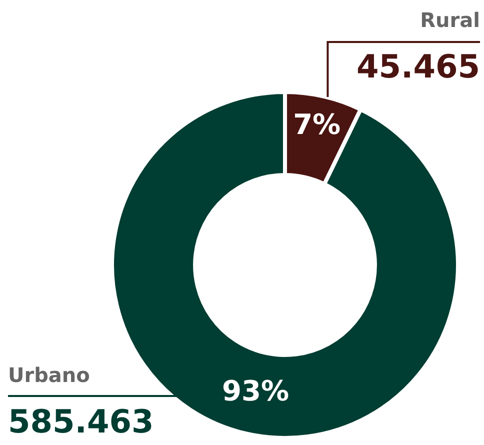  I want to click on data-label: 45.465, so click(418, 66).